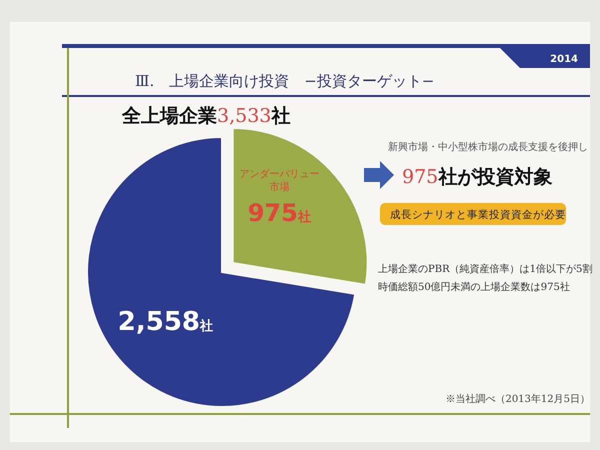  Describe the element at coordinates (488, 147) in the screenshot. I see `text: 新興市場・中小型株市場の成長支援を後押し` at that location.